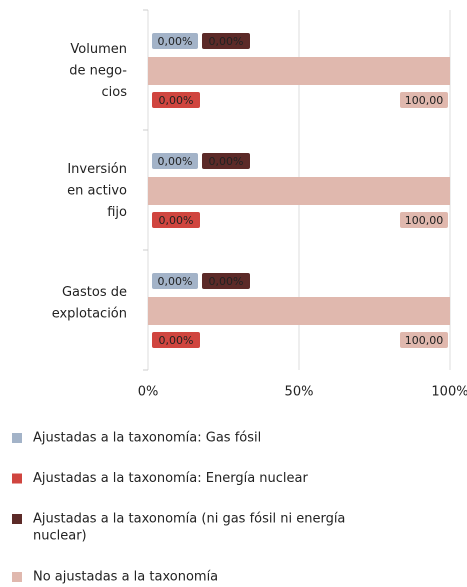 The height and width of the screenshot is (587, 467). I want to click on category-label: fijo, so click(117, 212).